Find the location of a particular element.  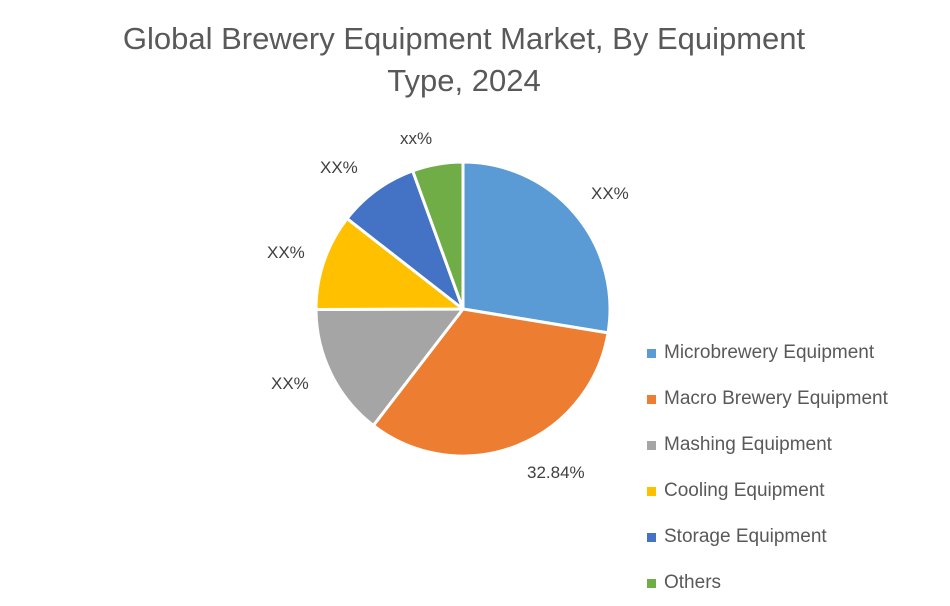

legend-item-cooling: Cooling Equipment is located at coordinates (767, 491).